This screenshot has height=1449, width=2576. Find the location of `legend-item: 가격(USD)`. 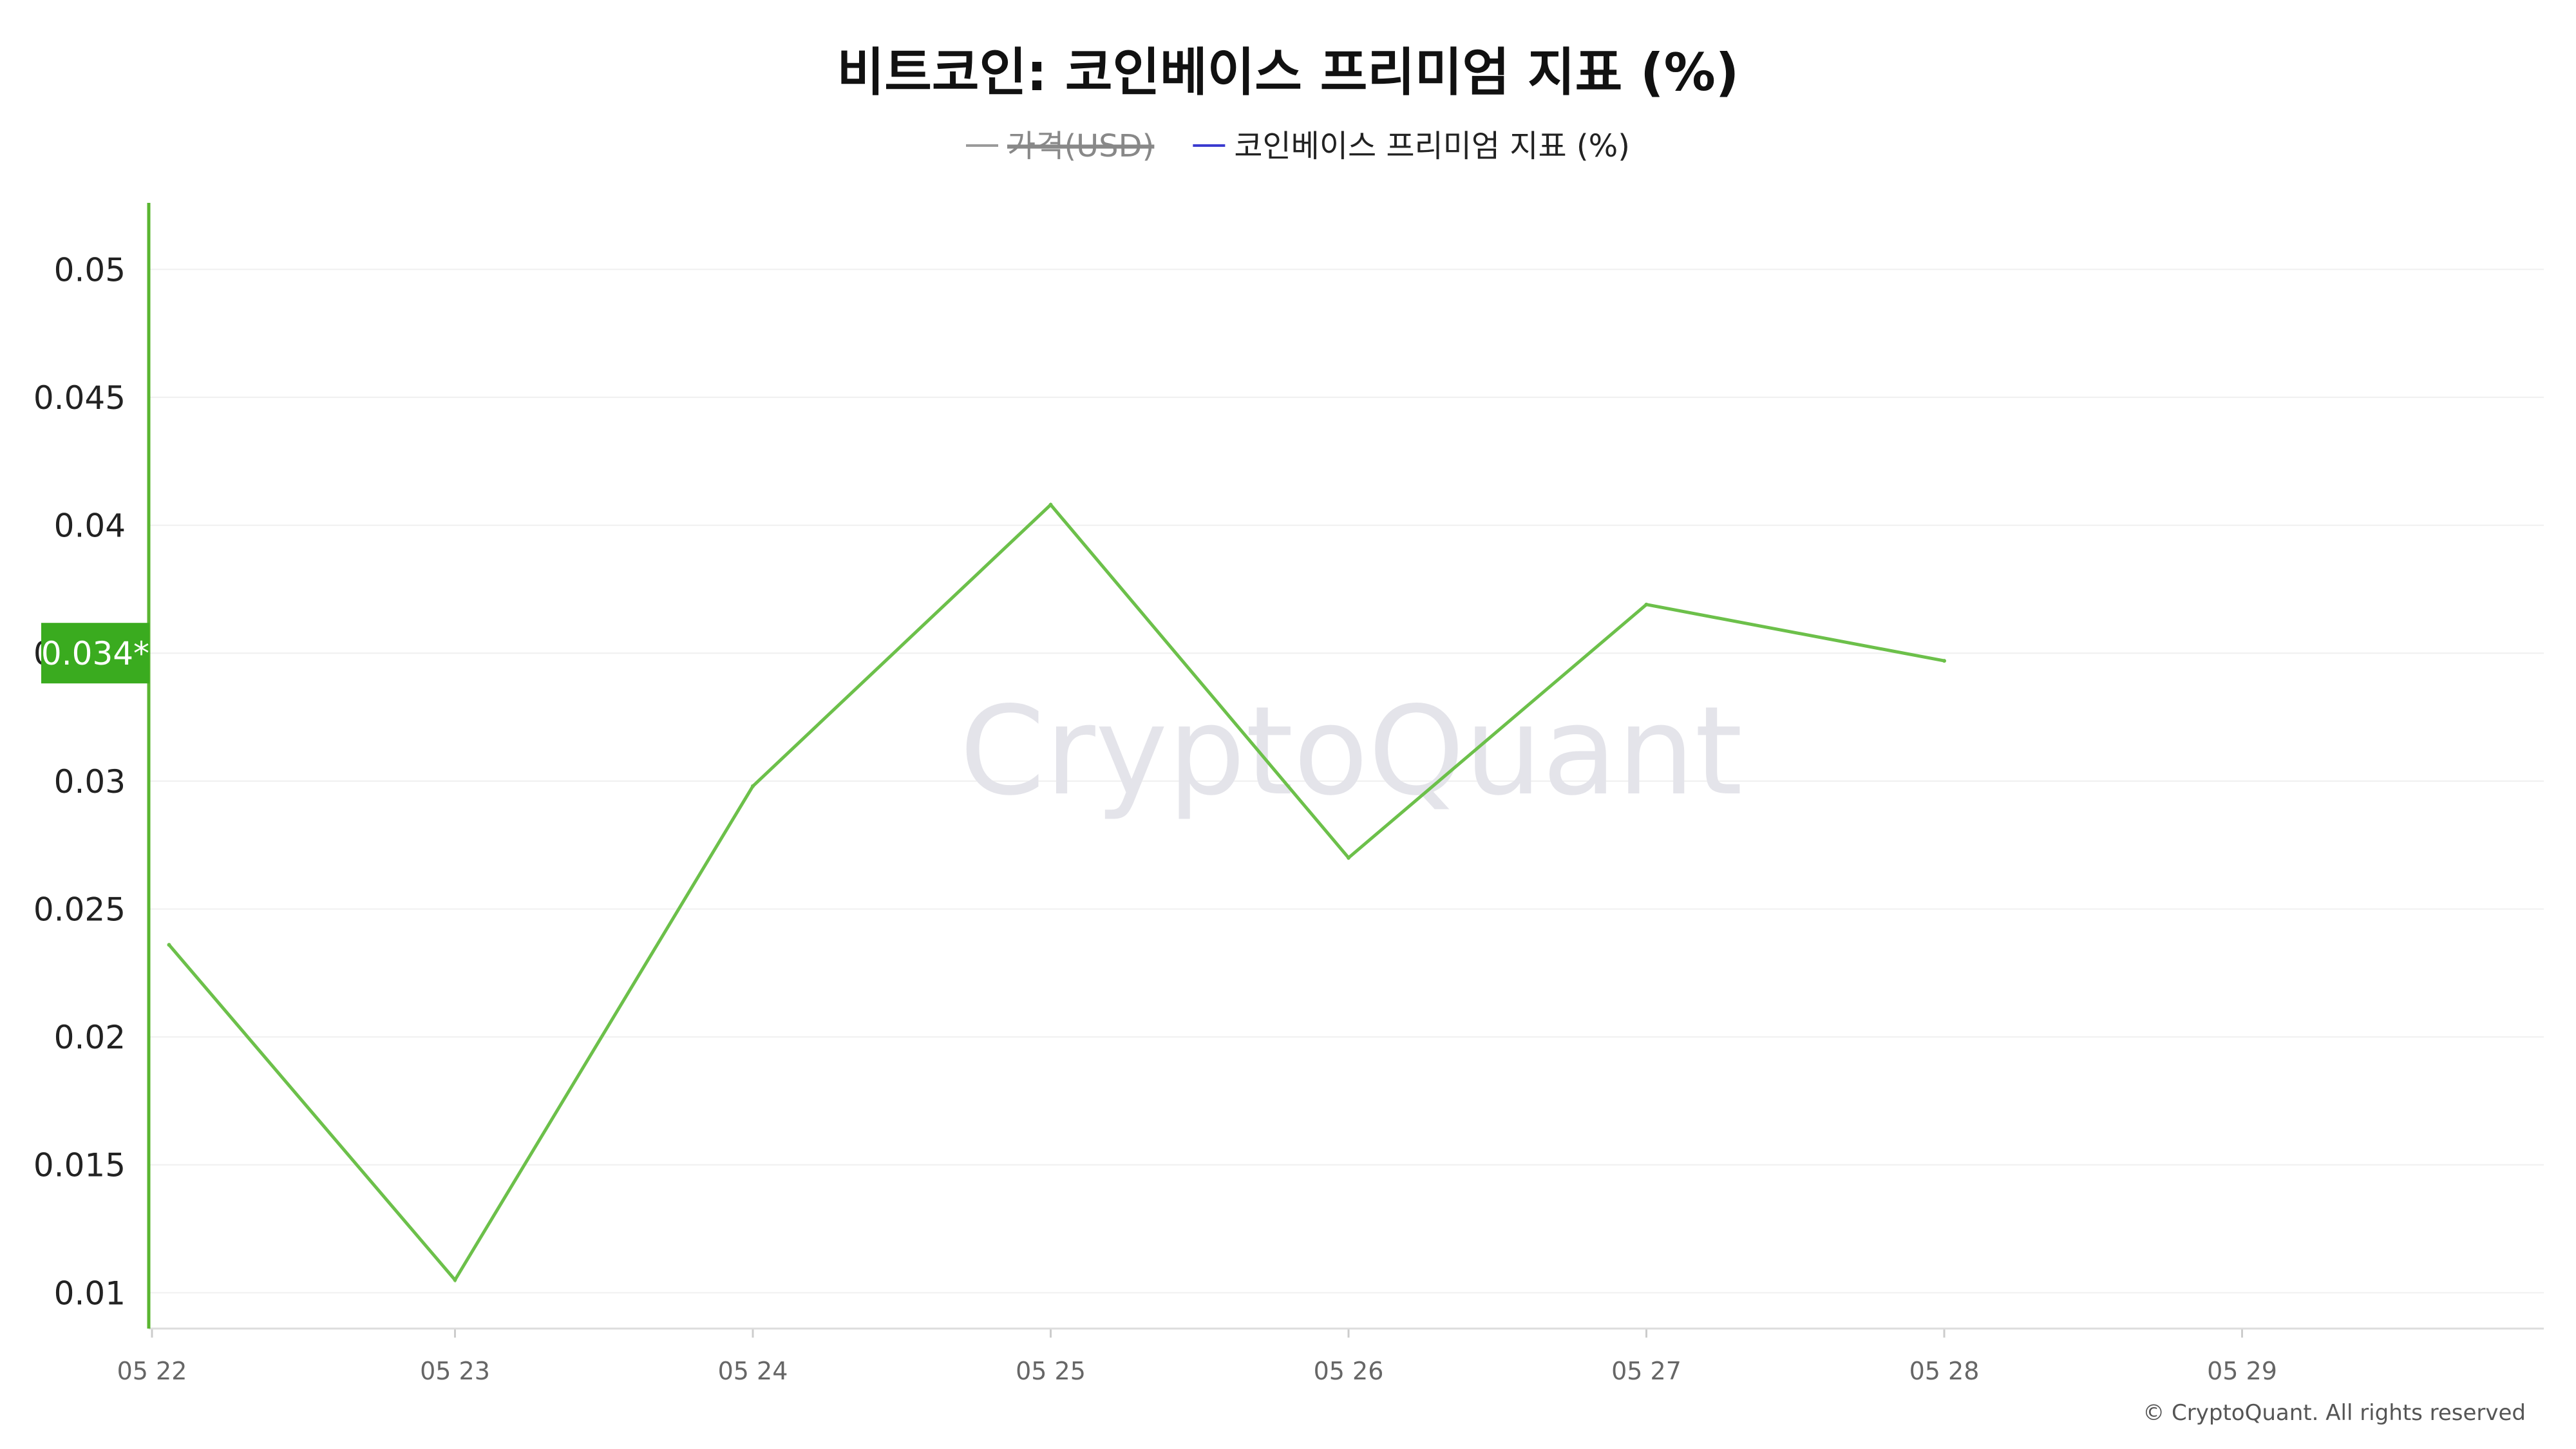

legend-item: 가격(USD) is located at coordinates (1060, 146).